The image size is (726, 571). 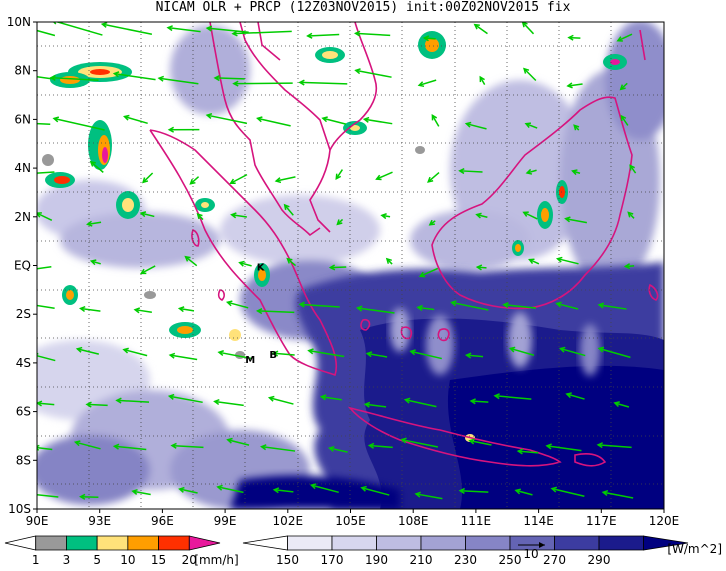 What do you see at coordinates (22, 168) in the screenshot?
I see `lat-label: 4N` at bounding box center [22, 168].